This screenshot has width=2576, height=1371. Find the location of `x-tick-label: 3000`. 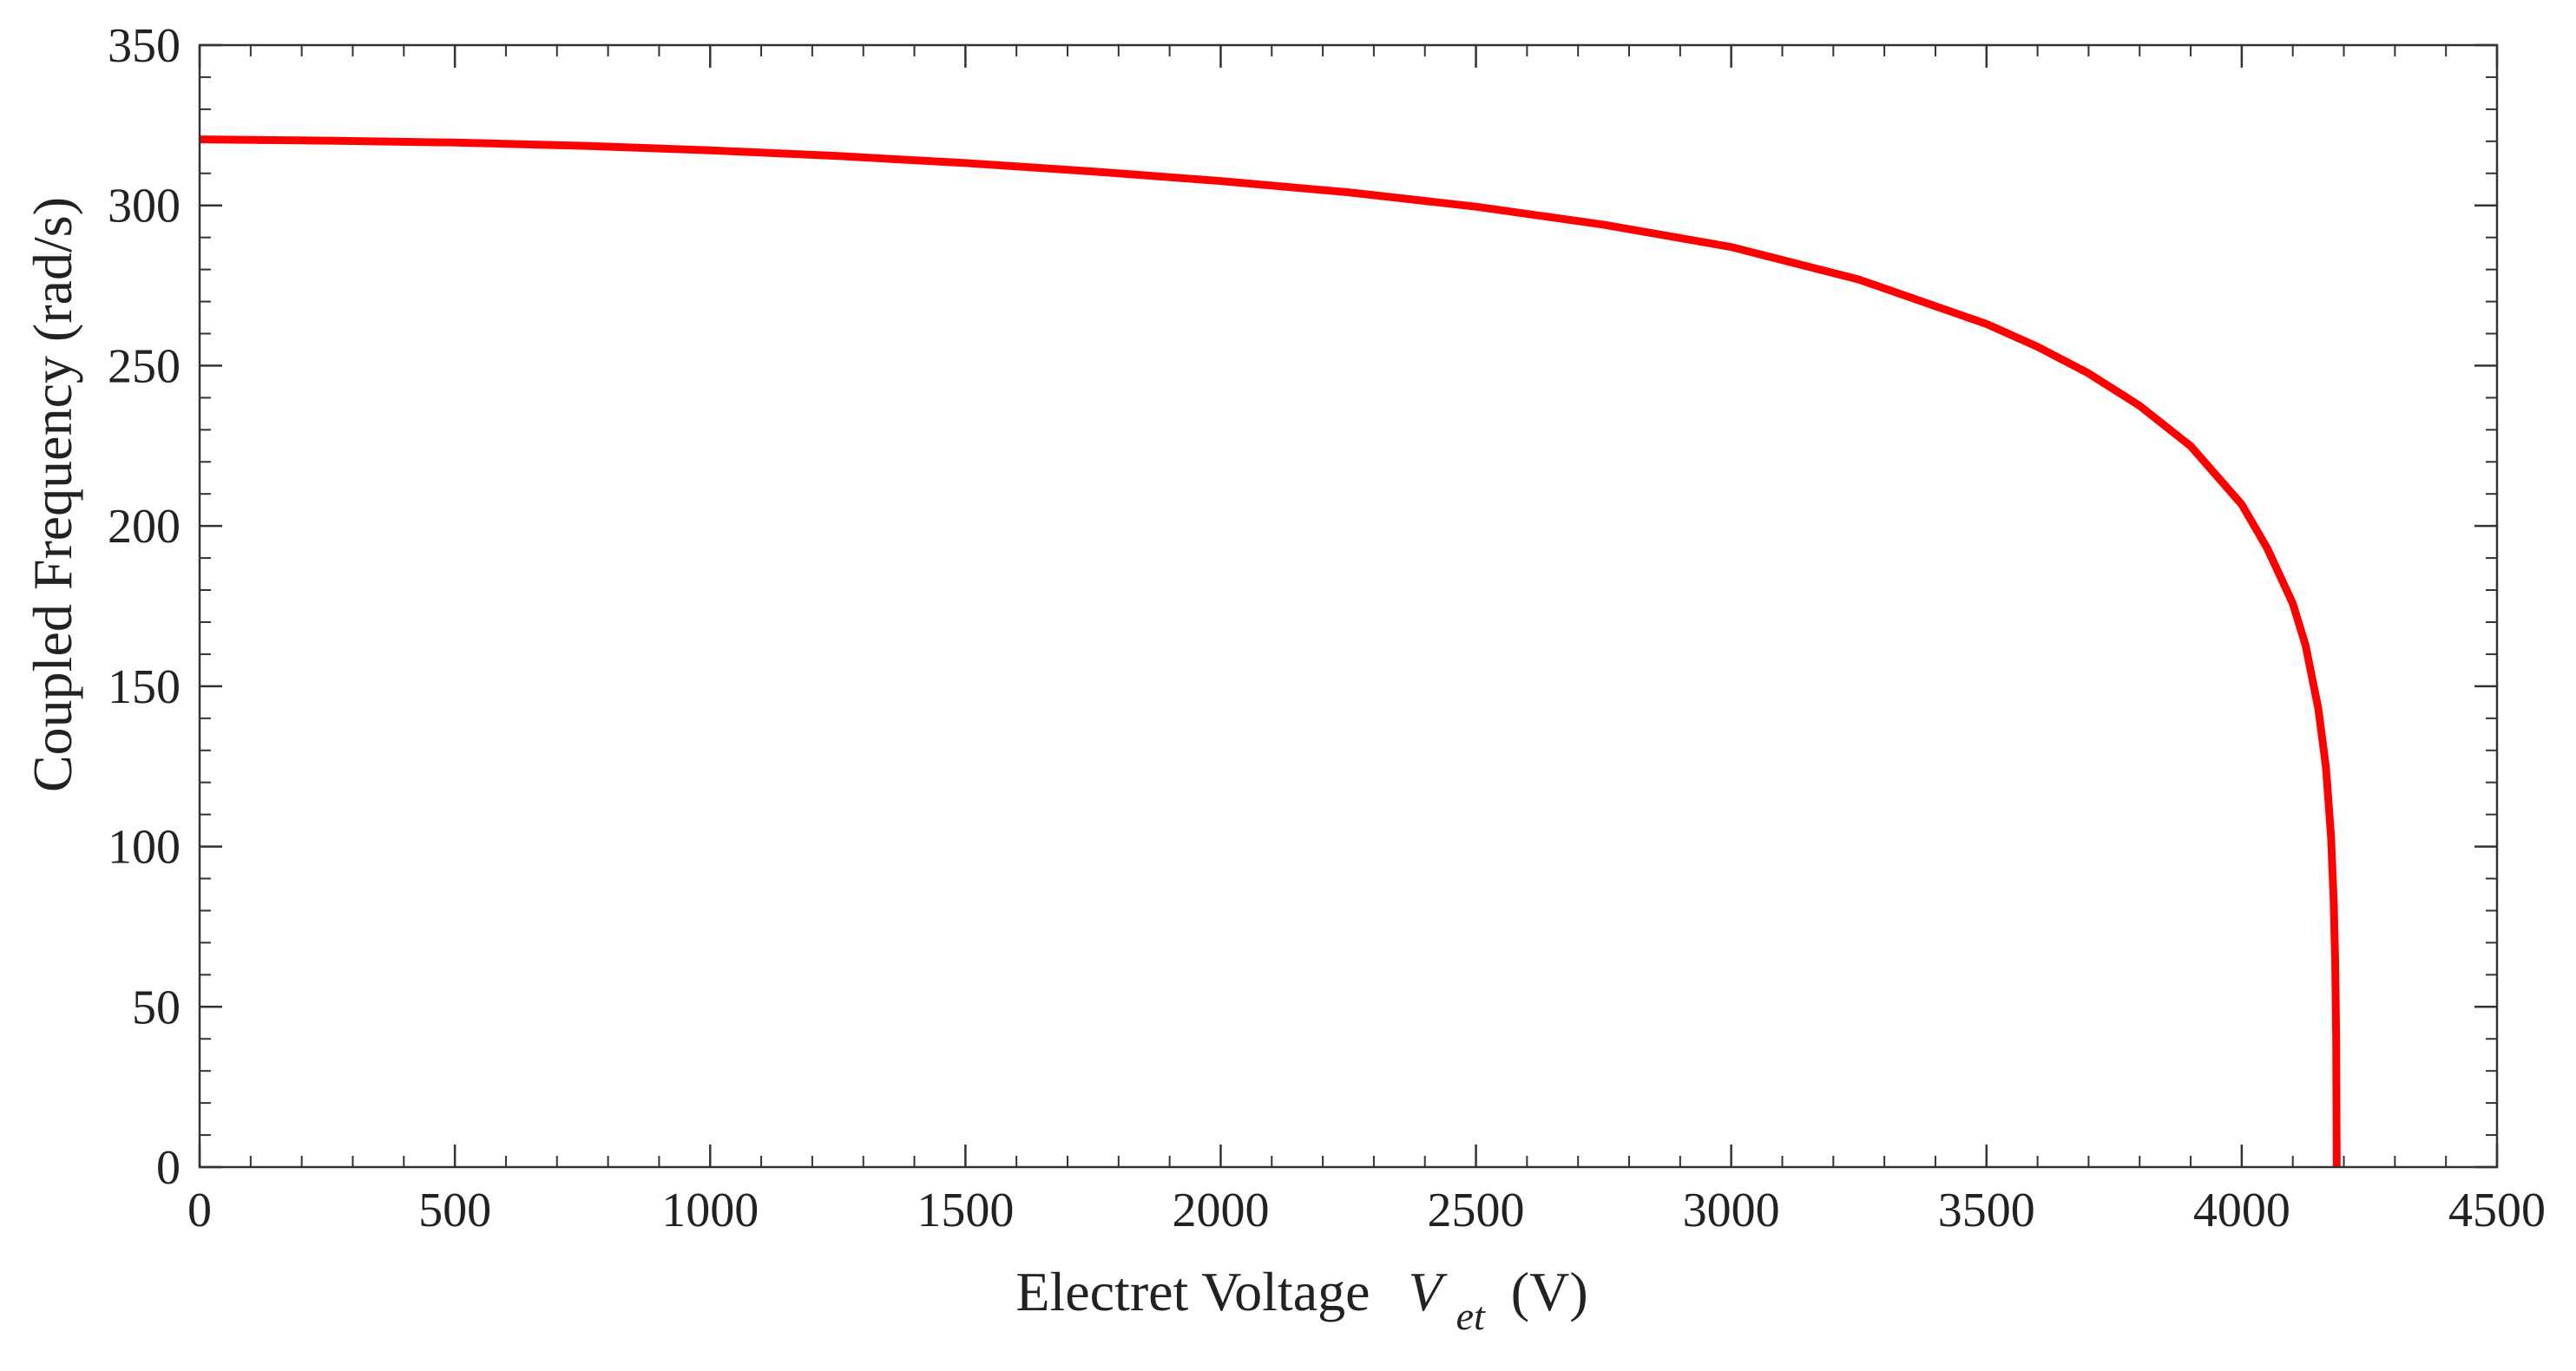

x-tick-label: 3000 is located at coordinates (1732, 1210).